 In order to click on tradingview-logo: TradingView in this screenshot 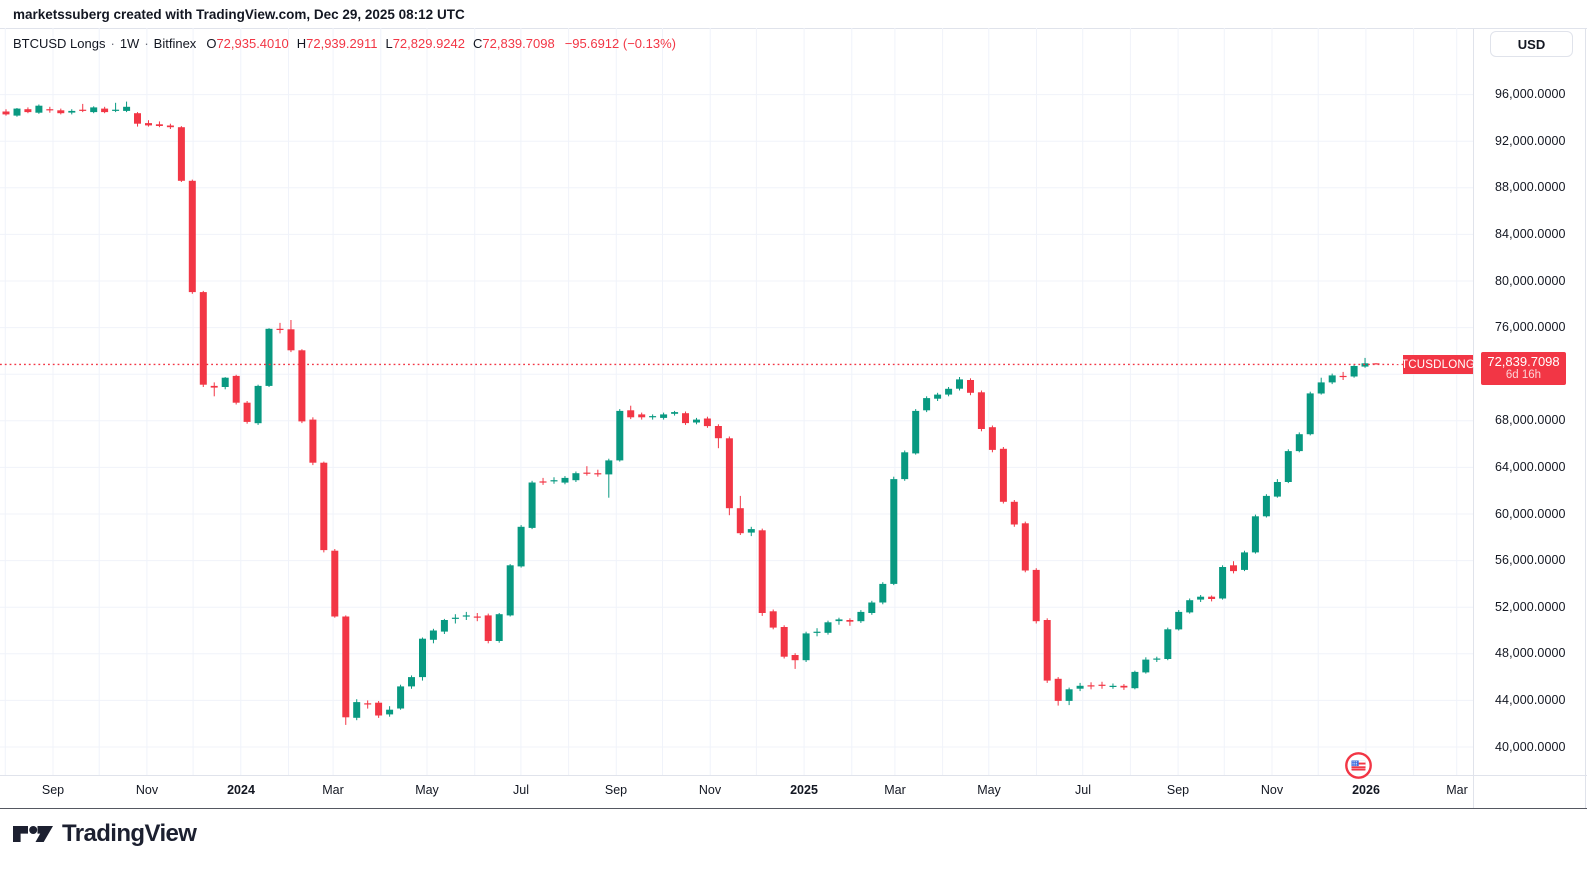, I will do `click(105, 834)`.